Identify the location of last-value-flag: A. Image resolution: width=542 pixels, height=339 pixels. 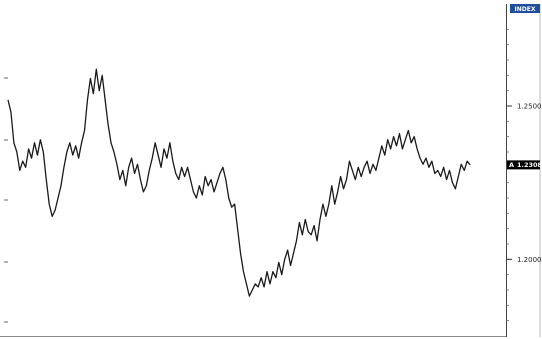
(511, 165).